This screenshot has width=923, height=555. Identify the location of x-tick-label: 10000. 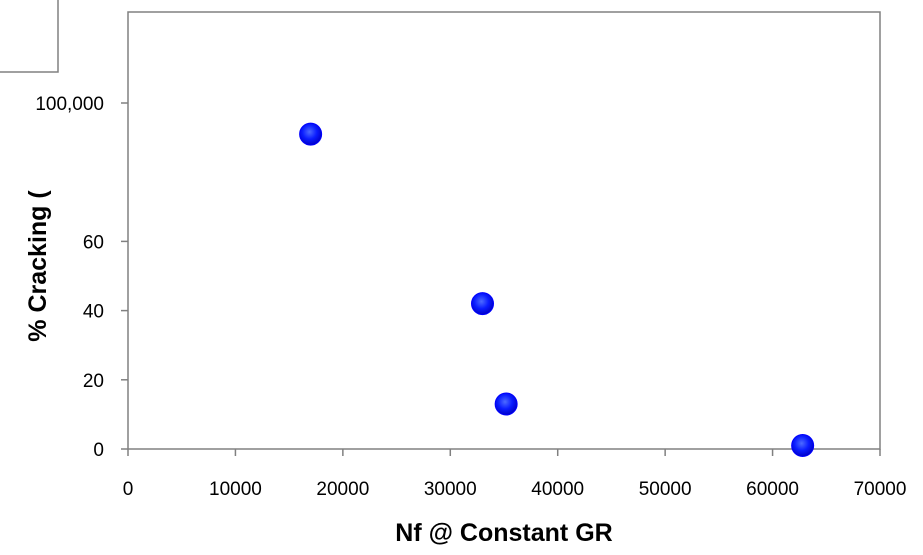
(235, 489).